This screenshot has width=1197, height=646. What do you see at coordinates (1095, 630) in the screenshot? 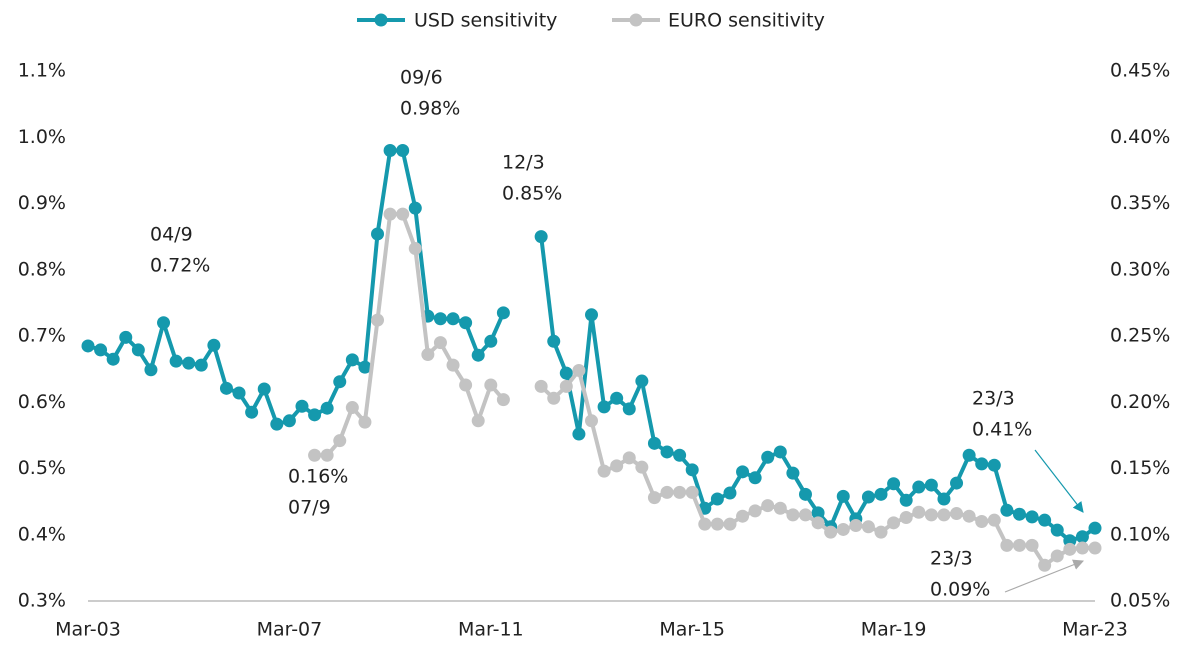
I see `x-tick-label: Mar-23` at bounding box center [1095, 630].